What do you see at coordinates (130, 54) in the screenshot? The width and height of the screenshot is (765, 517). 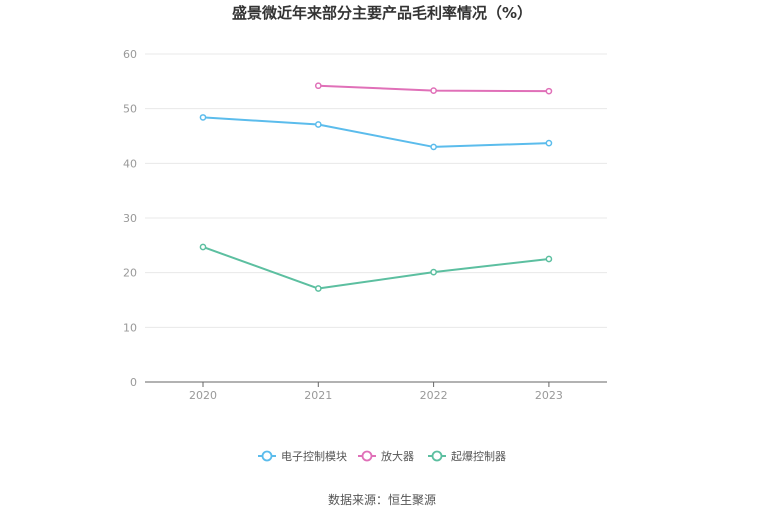 I see `y-tick-label: 60` at bounding box center [130, 54].